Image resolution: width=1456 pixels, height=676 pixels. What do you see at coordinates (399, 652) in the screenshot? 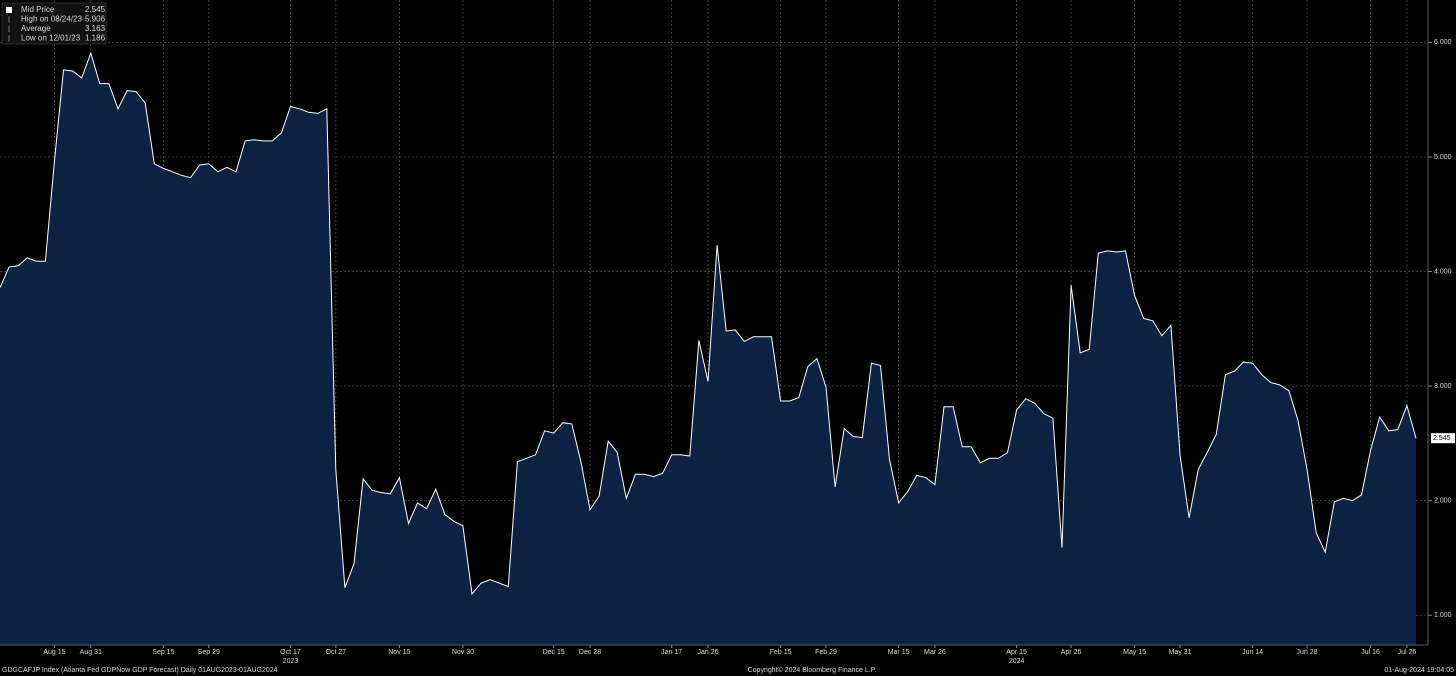
I see `x-tick-label: Nov 15` at bounding box center [399, 652].